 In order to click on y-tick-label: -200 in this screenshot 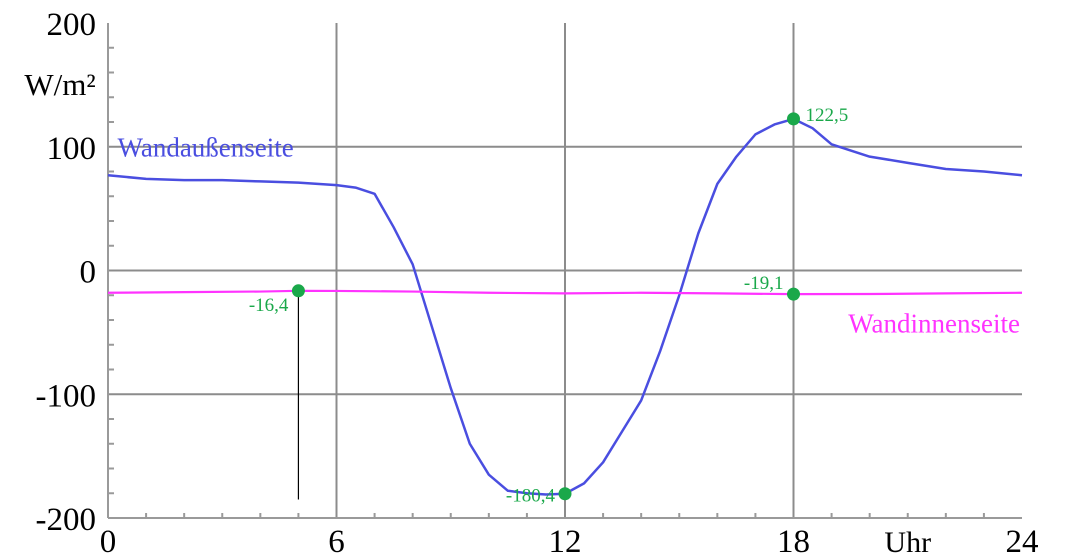, I will do `click(66, 520)`.